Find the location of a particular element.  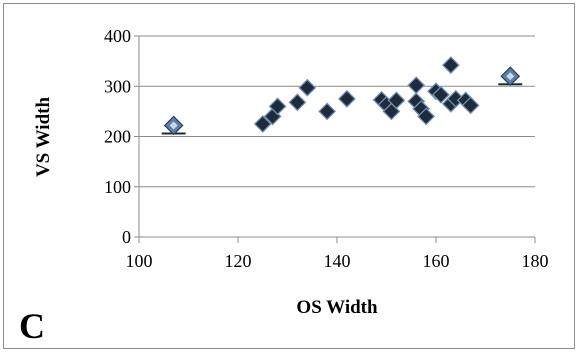

highlight-points is located at coordinates (342, 101).